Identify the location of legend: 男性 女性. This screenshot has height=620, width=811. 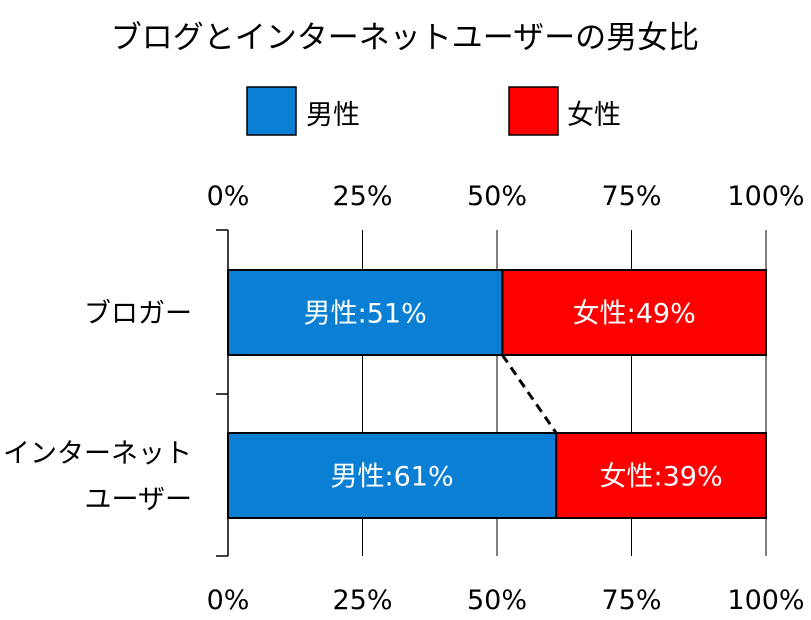
(433, 111).